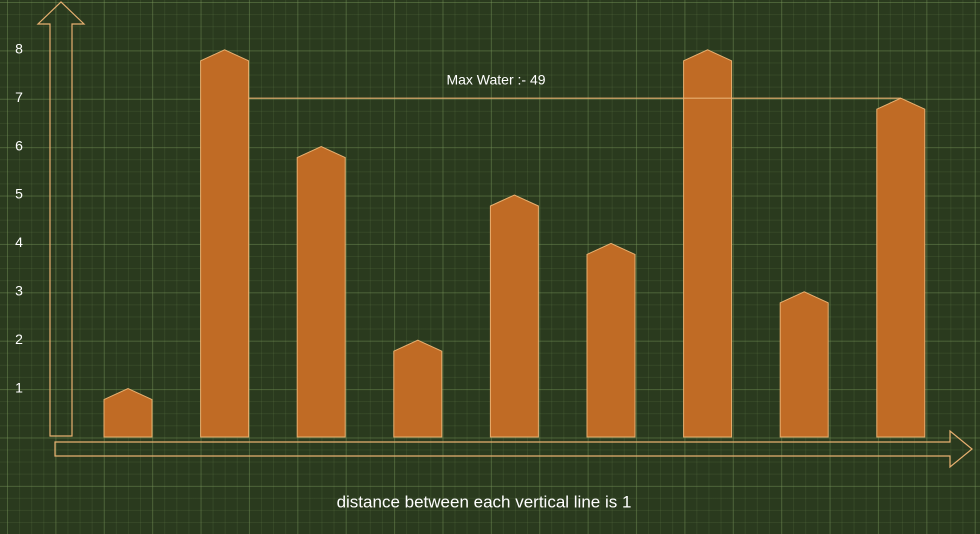  Describe the element at coordinates (19, 339) in the screenshot. I see `y-tick-label: 2` at that location.